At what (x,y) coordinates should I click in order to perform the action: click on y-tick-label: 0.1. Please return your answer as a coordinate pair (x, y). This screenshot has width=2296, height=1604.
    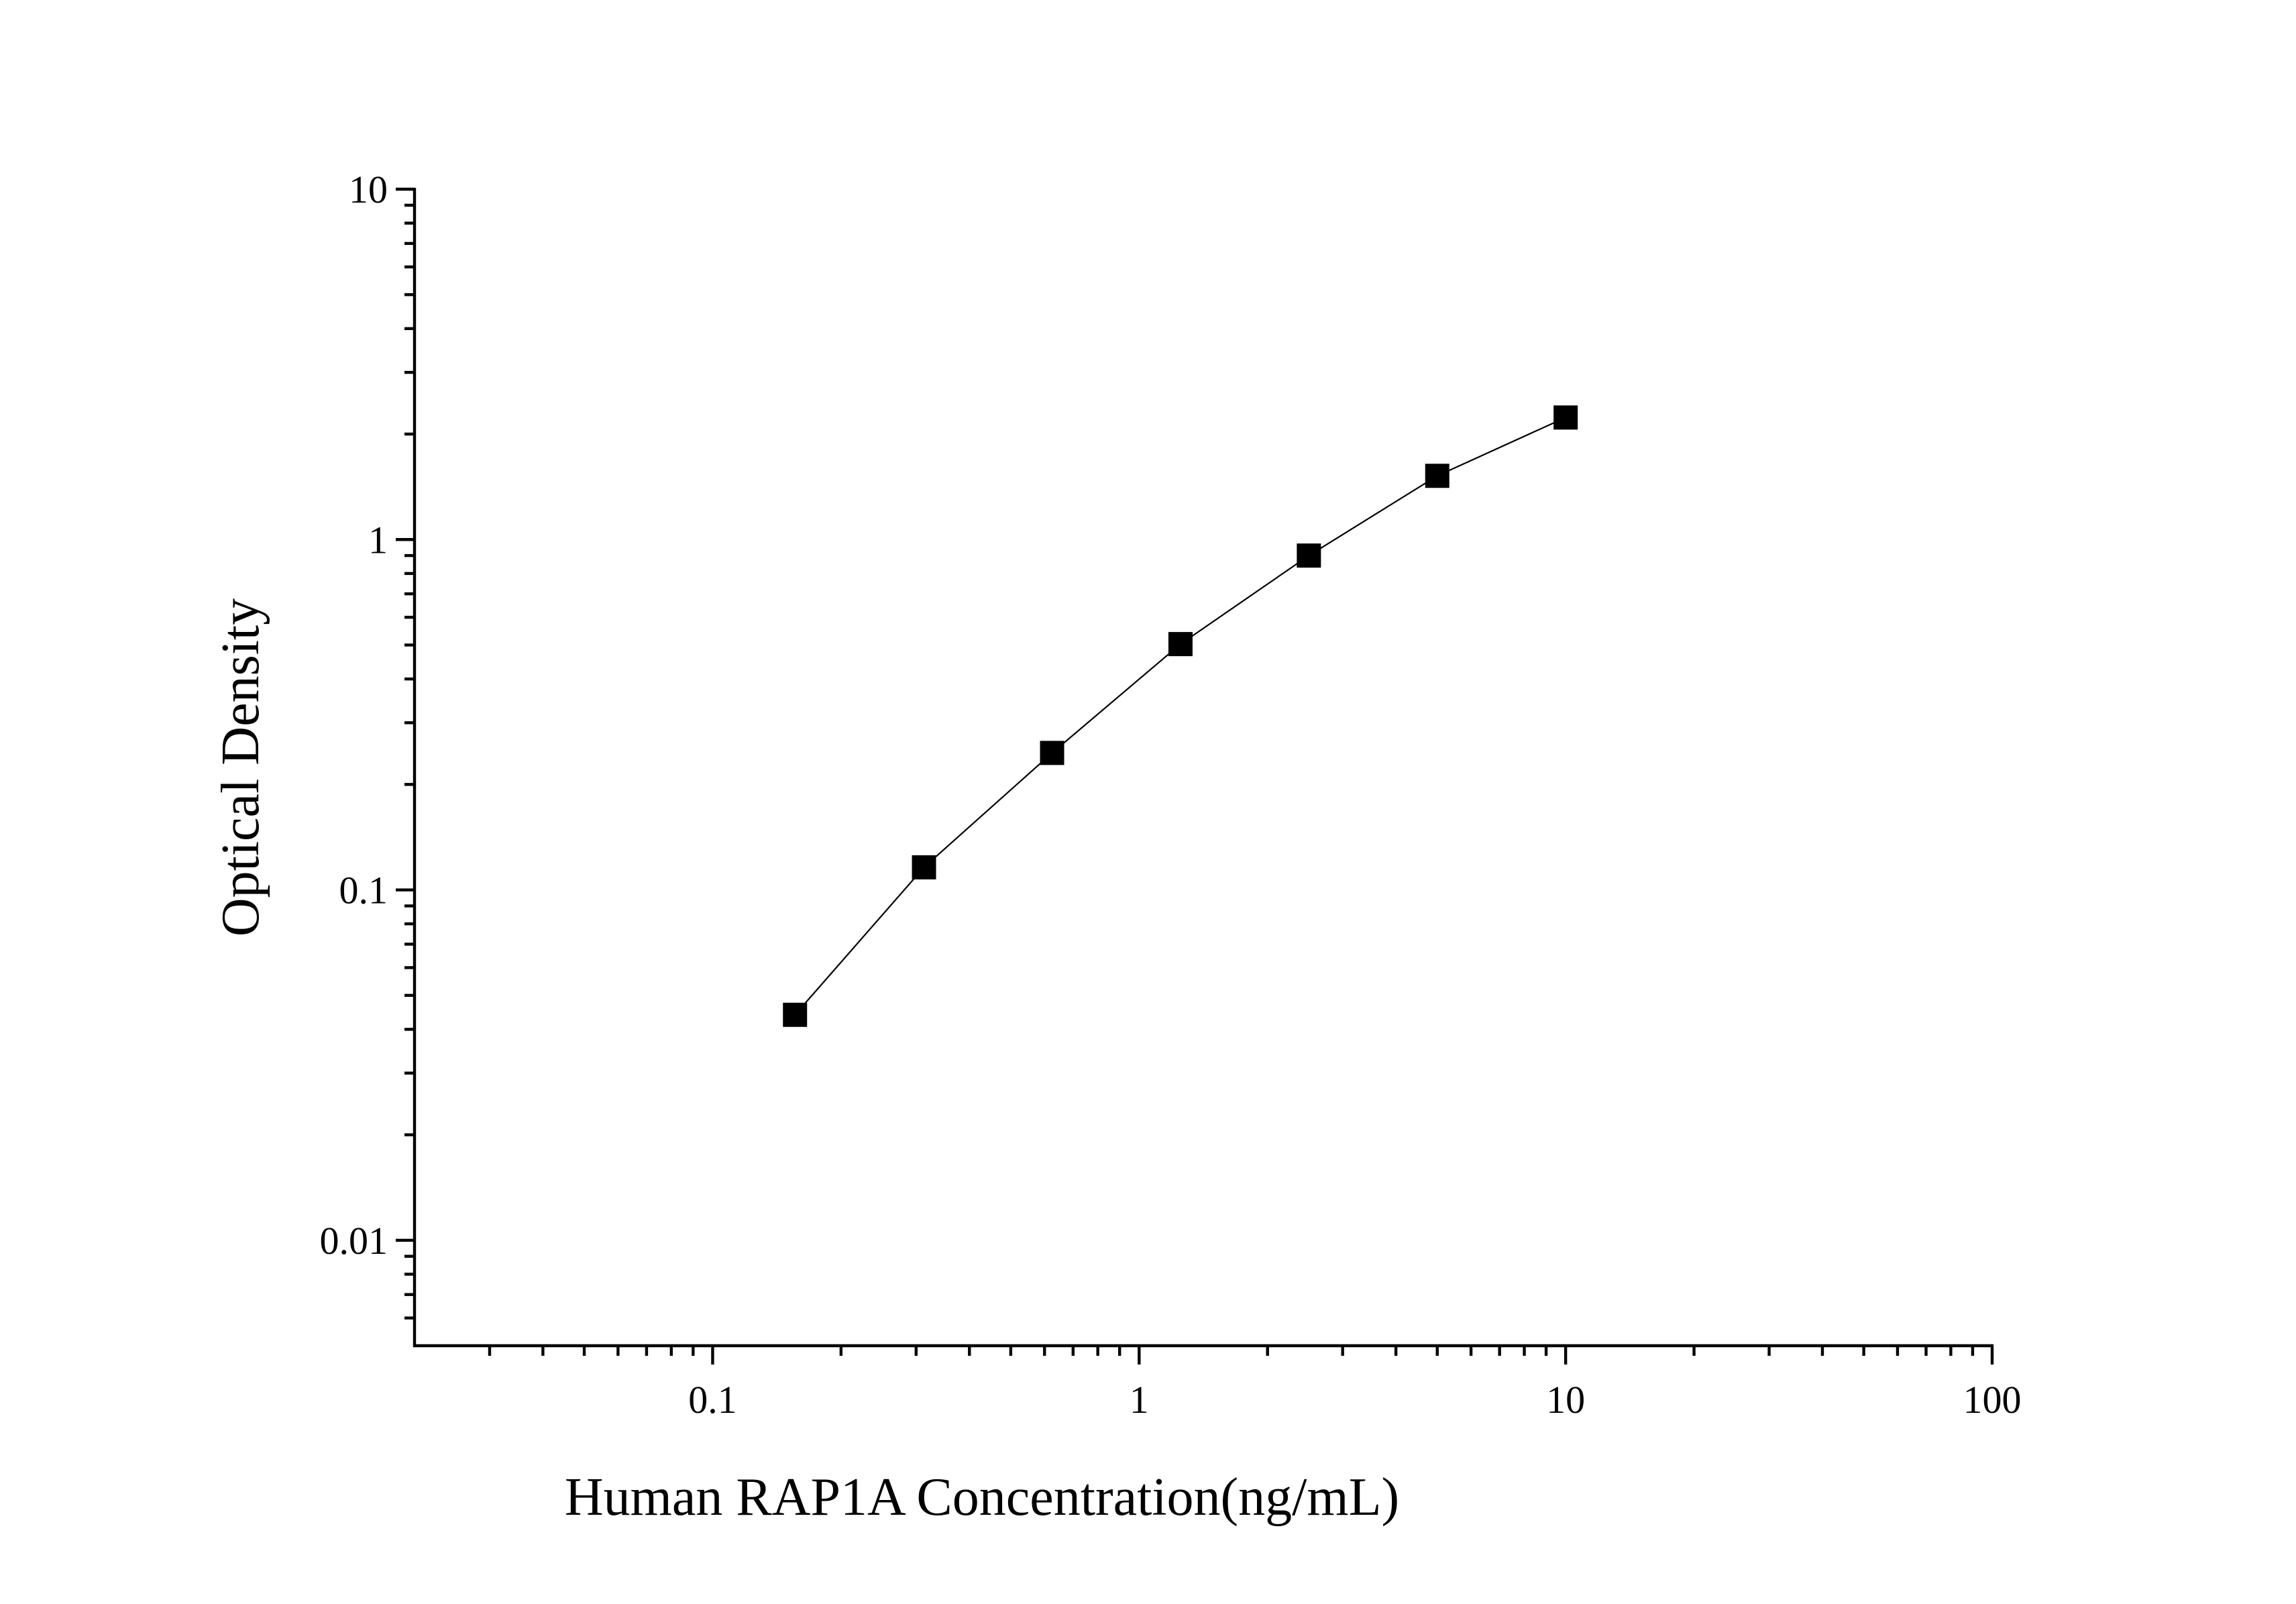
    Looking at the image, I should click on (363, 890).